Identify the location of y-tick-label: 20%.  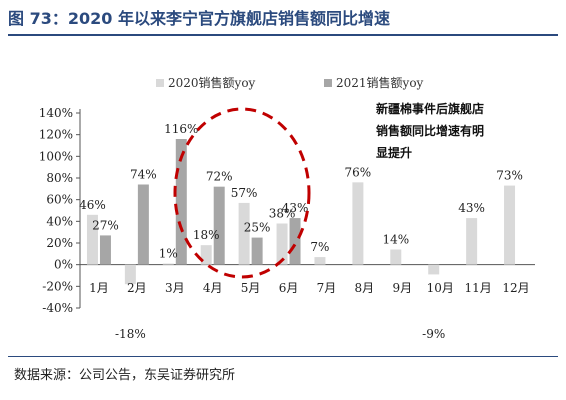
(59, 243).